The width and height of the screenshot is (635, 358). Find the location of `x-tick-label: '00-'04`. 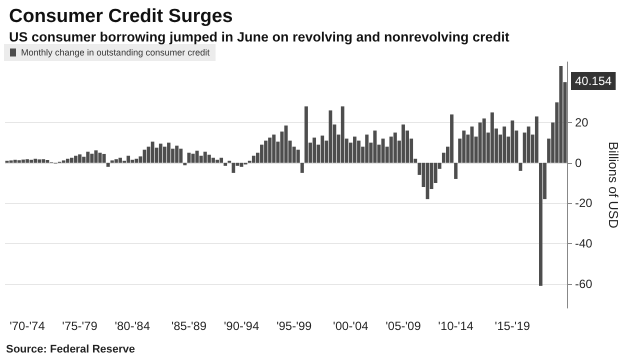

x-tick-label: '00-'04 is located at coordinates (351, 326).